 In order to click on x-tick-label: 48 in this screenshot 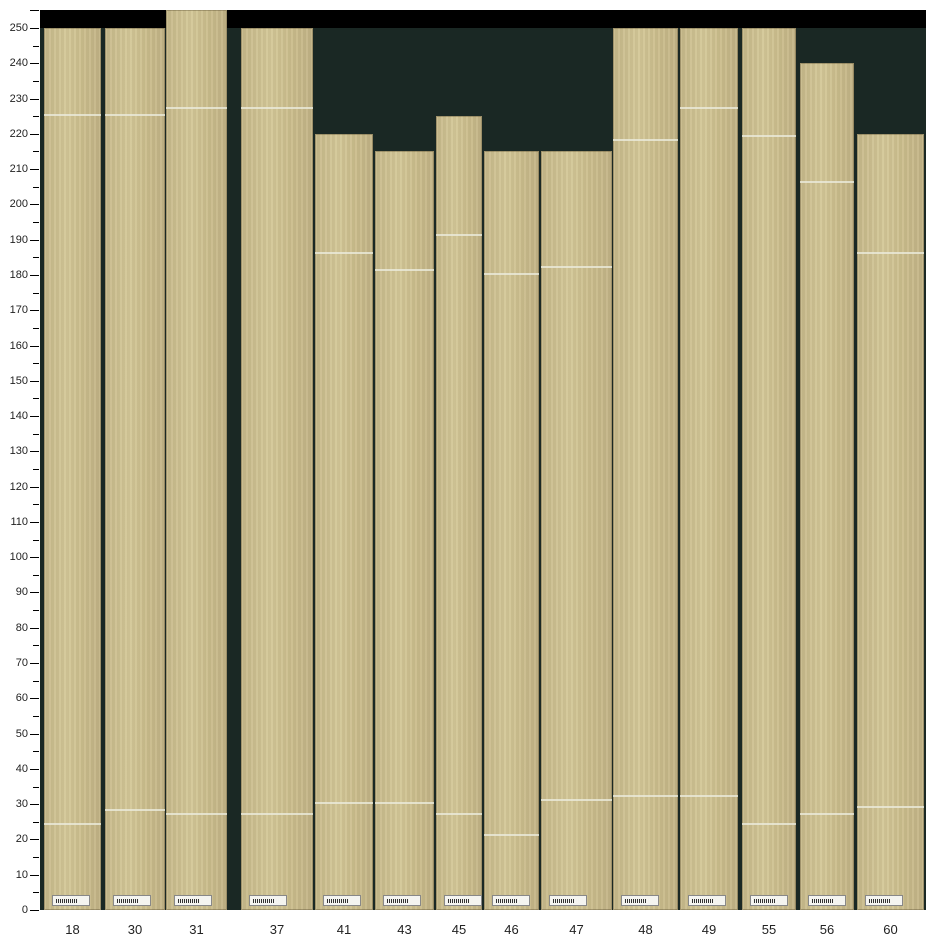, I will do `click(645, 929)`.